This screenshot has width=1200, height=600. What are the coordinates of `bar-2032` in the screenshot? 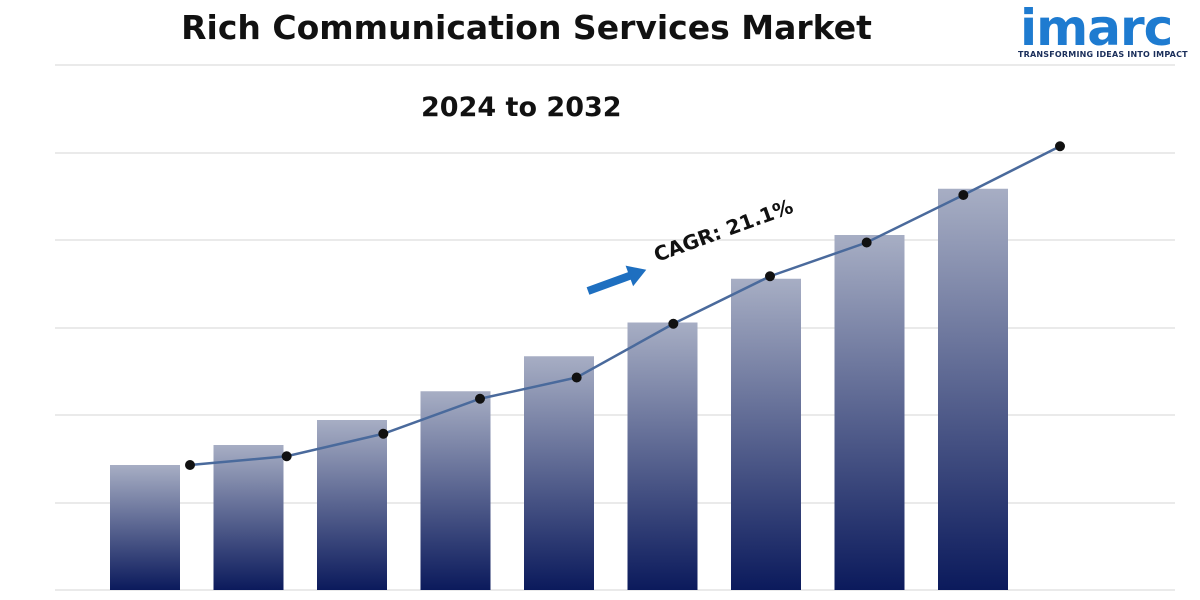 It's located at (973, 389).